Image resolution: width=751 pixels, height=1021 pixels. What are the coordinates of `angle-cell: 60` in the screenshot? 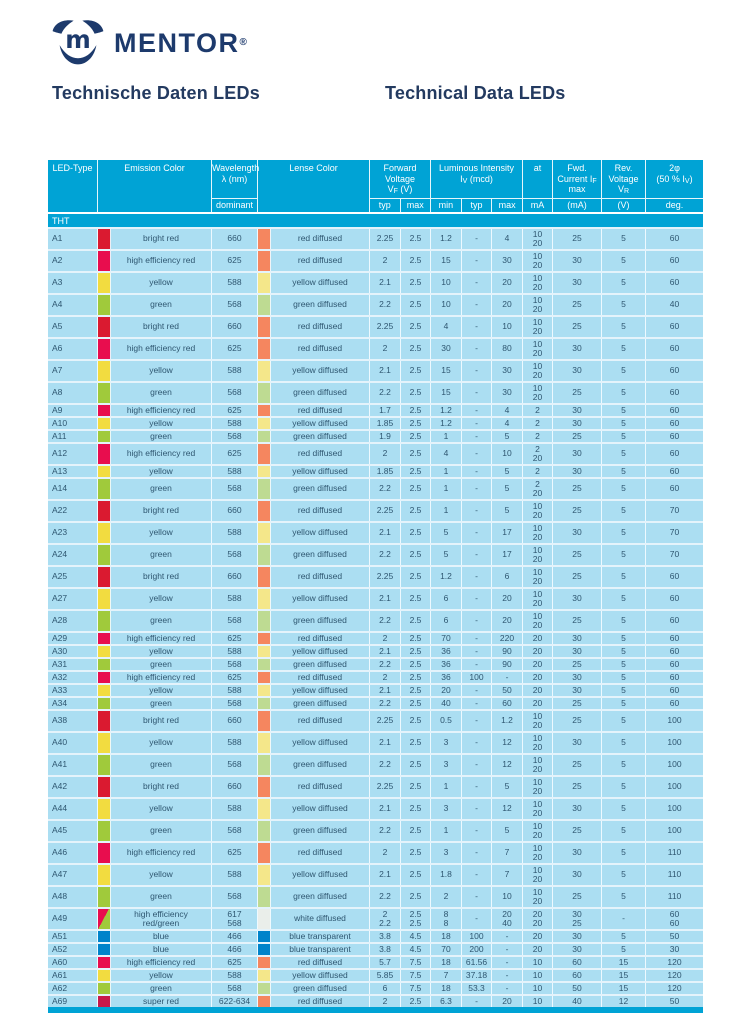 It's located at (674, 282).